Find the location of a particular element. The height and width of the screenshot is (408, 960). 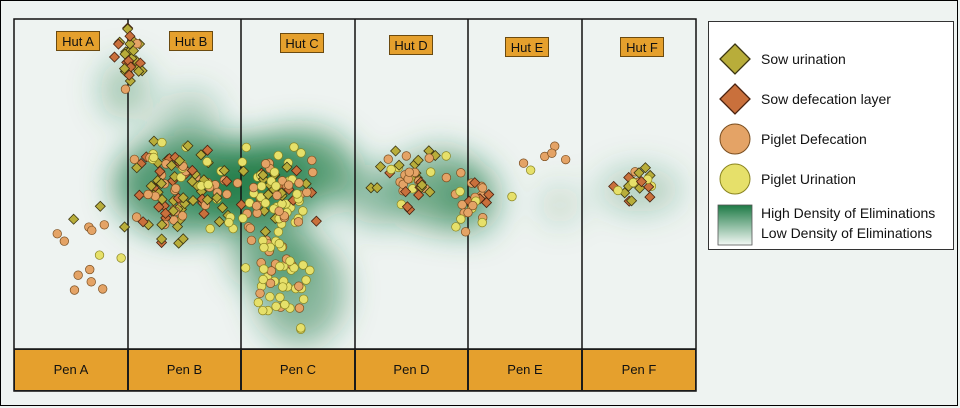

legend-item-sow-defecation: Sow defecation layer is located at coordinates (835, 99).